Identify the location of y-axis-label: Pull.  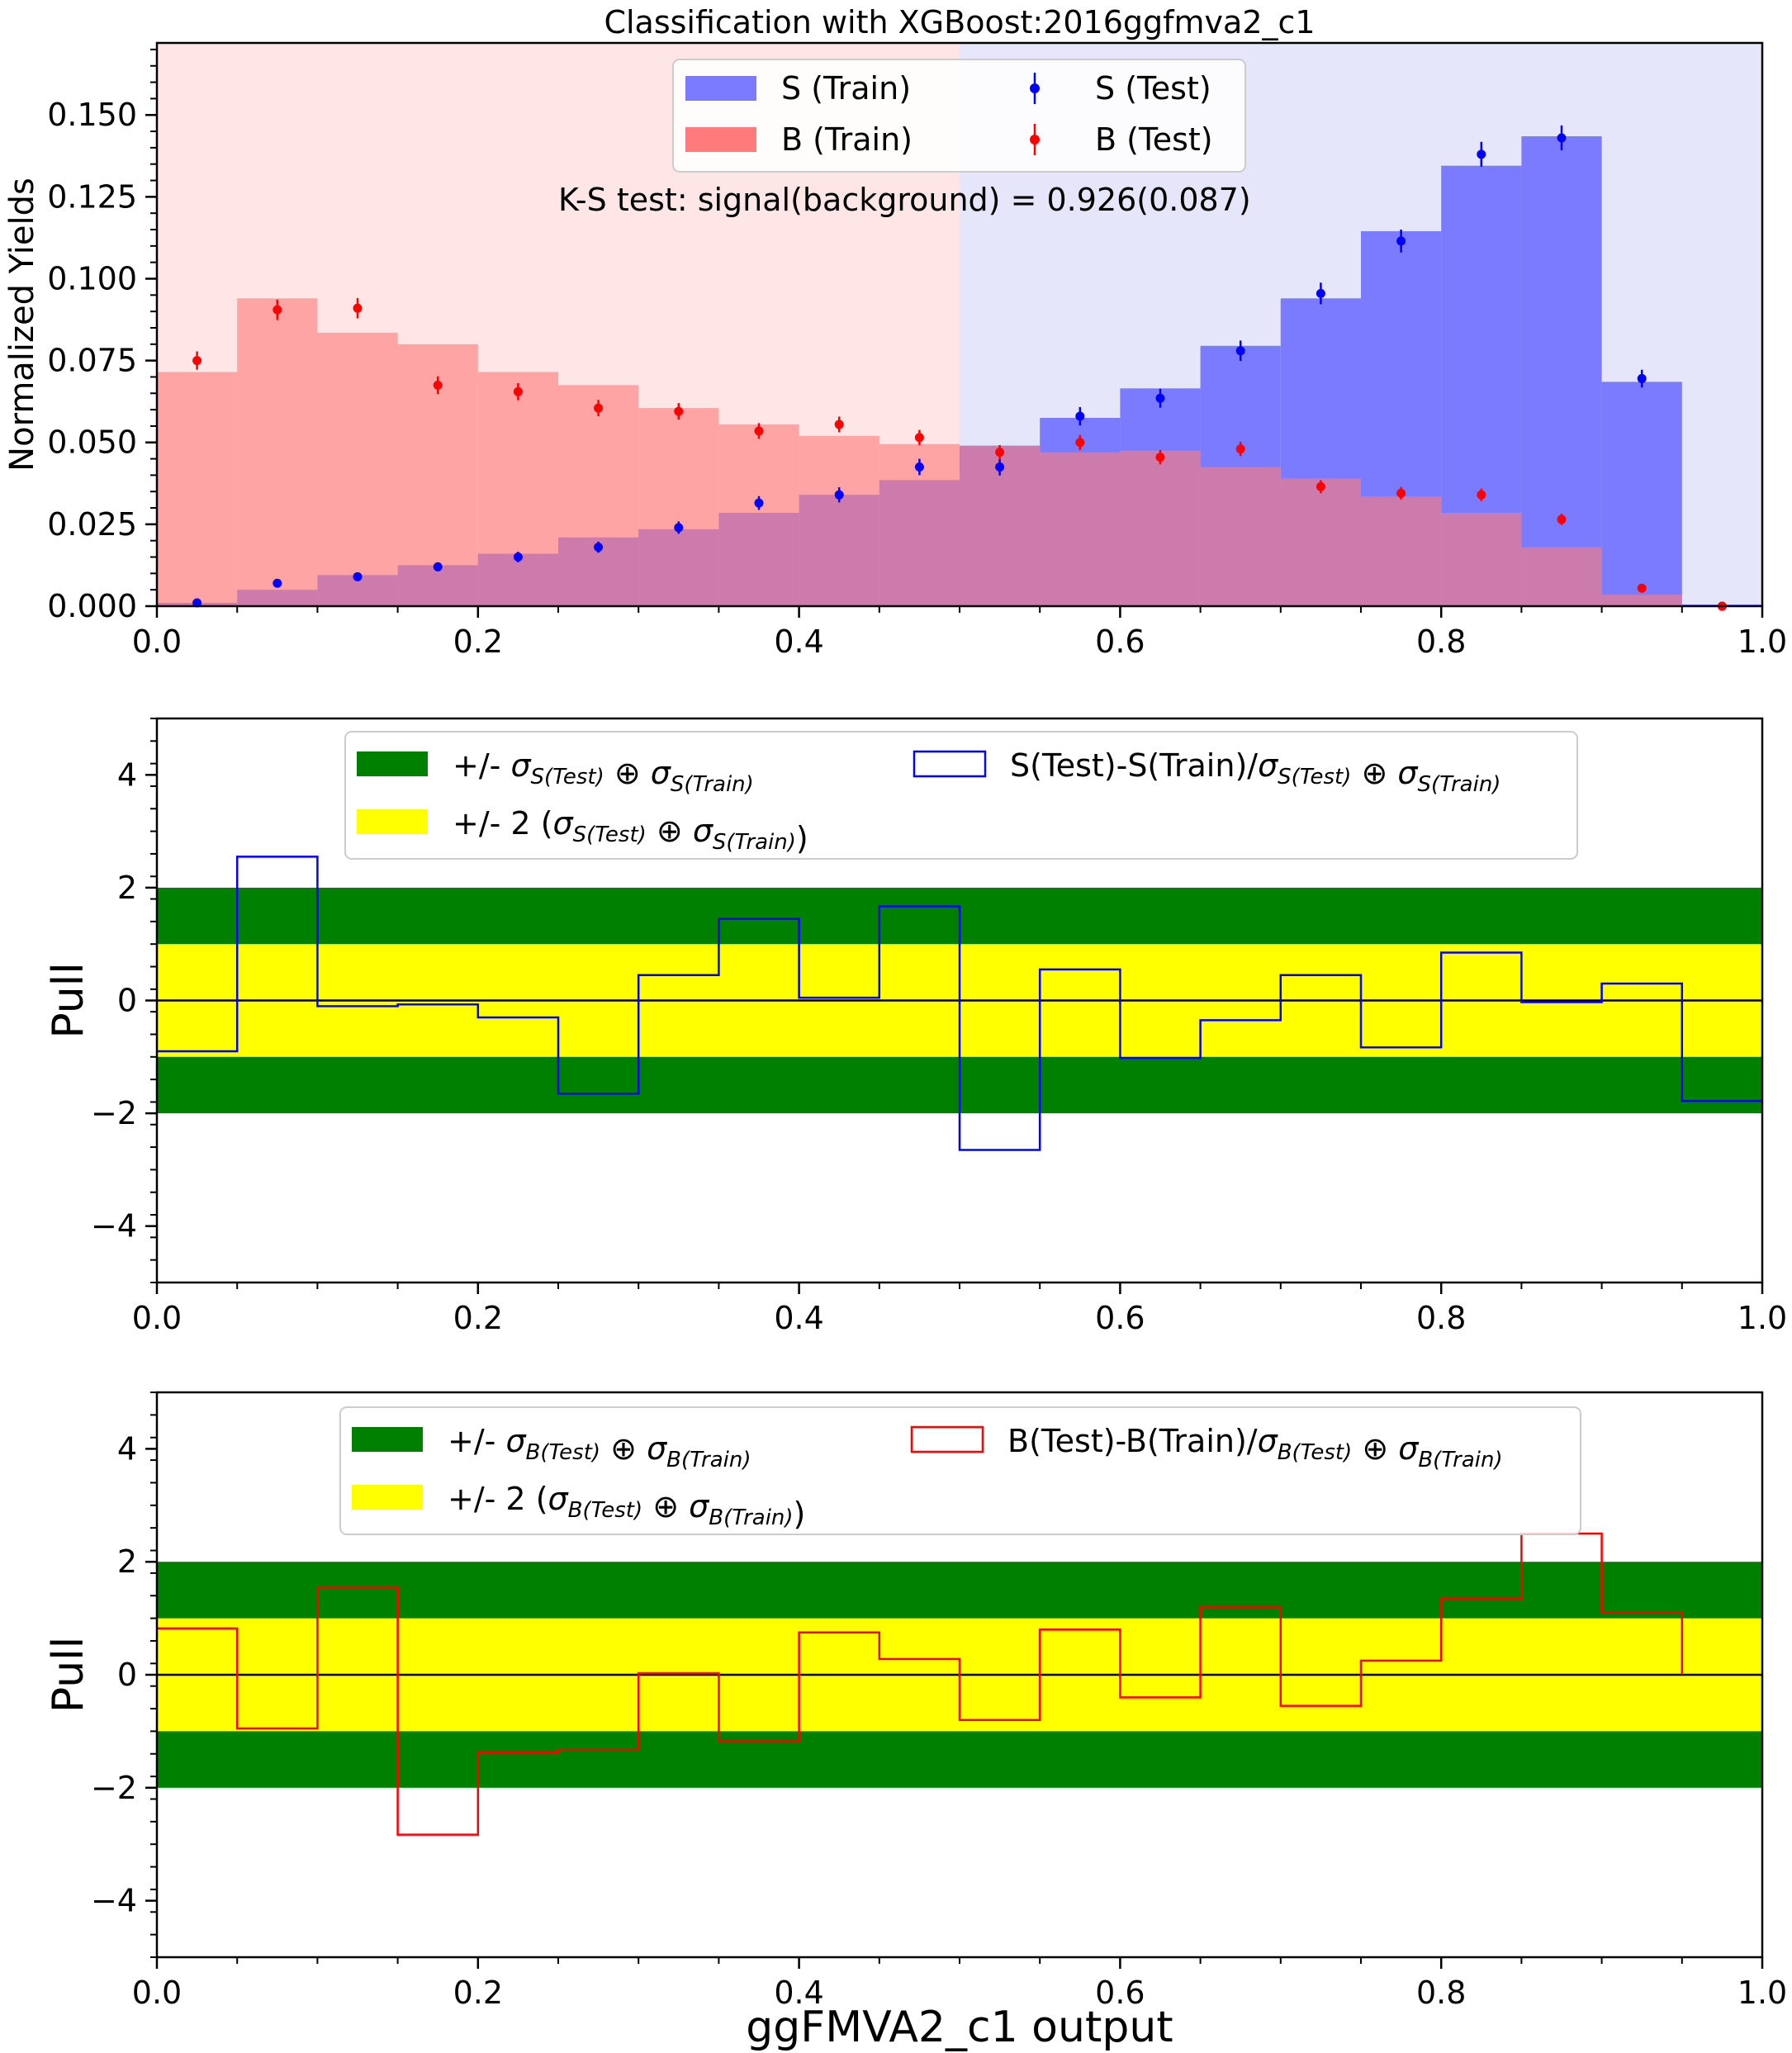
(68, 1000).